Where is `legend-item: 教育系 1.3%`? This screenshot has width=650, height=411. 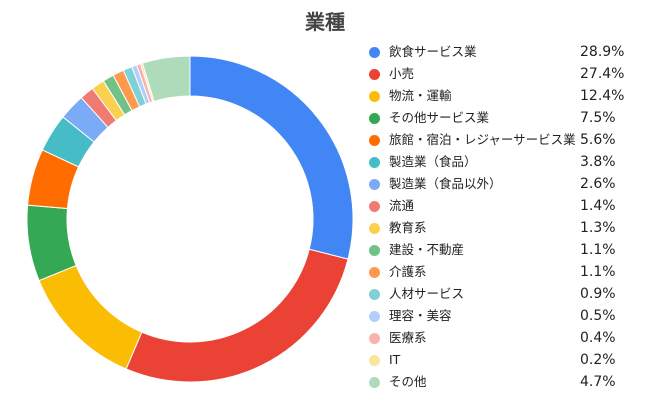
legend-item: 教育系 1.3% is located at coordinates (505, 228).